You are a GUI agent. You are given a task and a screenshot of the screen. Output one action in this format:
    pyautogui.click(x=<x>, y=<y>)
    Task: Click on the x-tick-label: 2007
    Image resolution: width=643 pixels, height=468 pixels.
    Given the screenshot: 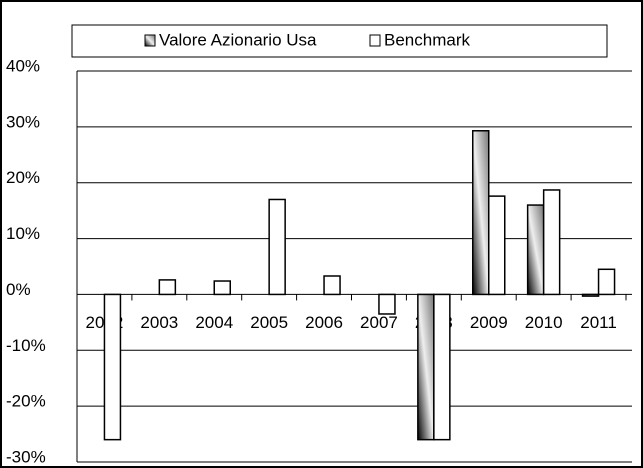 What is the action you would take?
    pyautogui.click(x=379, y=322)
    